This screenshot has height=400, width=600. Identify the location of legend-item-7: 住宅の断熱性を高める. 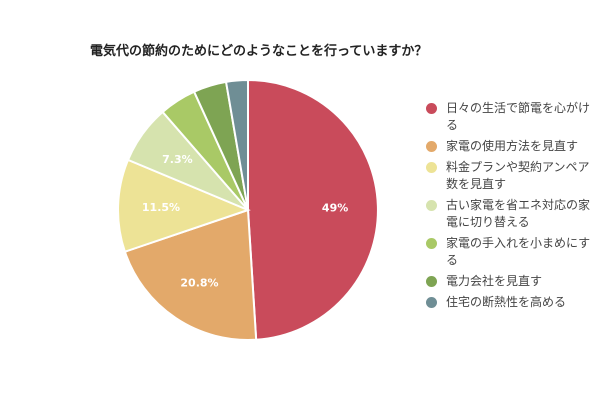
(507, 302).